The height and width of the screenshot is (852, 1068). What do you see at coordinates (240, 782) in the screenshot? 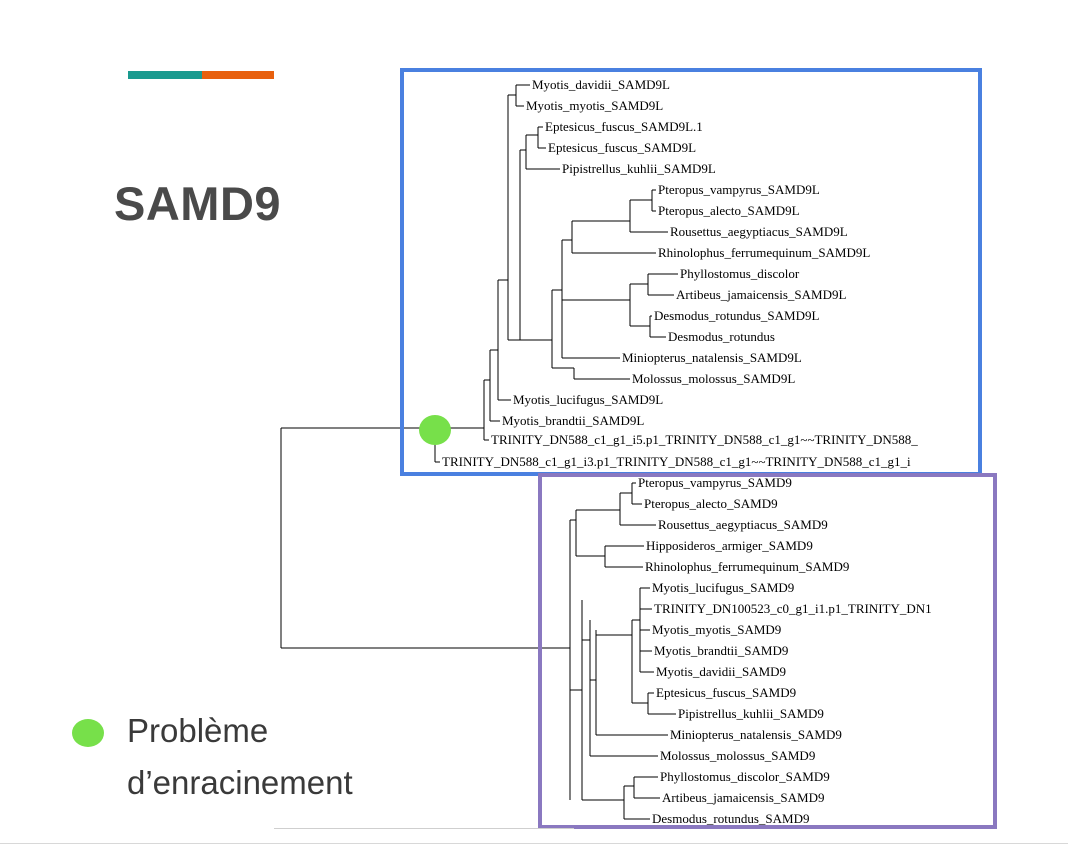
I see `legend-label-line2: d’enracinement` at bounding box center [240, 782].